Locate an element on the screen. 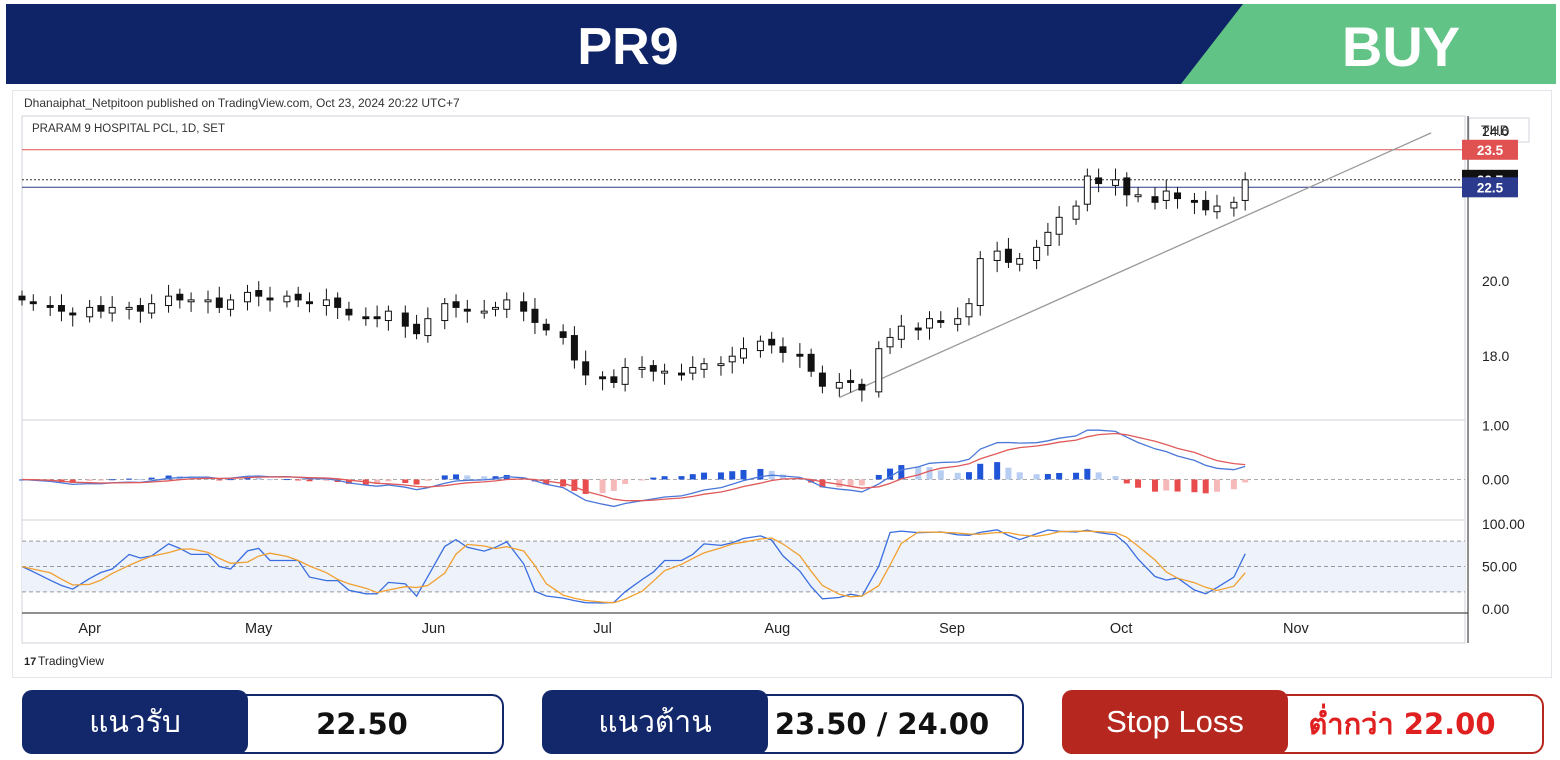 The width and height of the screenshot is (1560, 760). resistance-label: แนวต้าน is located at coordinates (655, 722).